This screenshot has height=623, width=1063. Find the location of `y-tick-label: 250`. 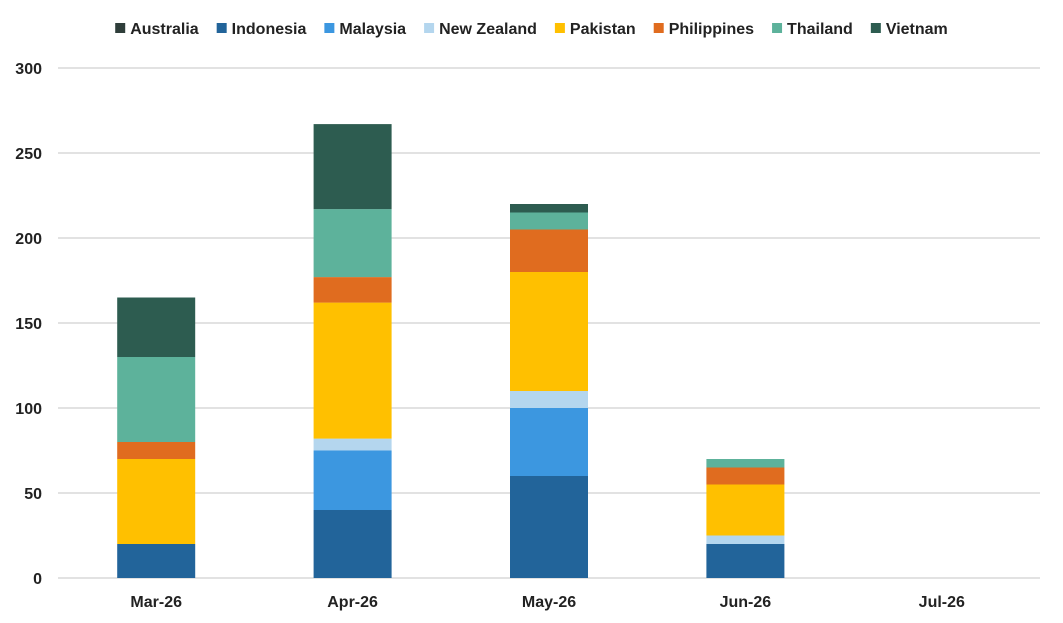

y-tick-label: 250 is located at coordinates (28, 154).